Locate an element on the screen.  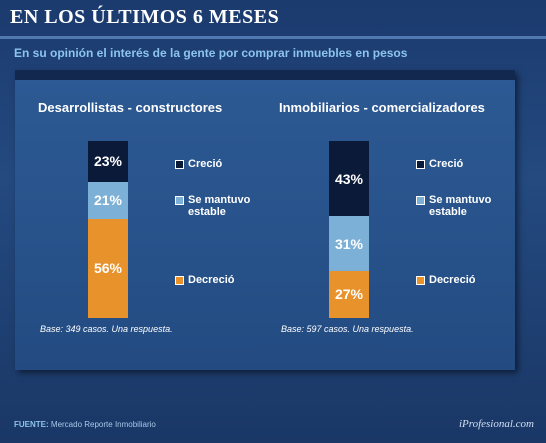
panel-strip is located at coordinates (265, 75).